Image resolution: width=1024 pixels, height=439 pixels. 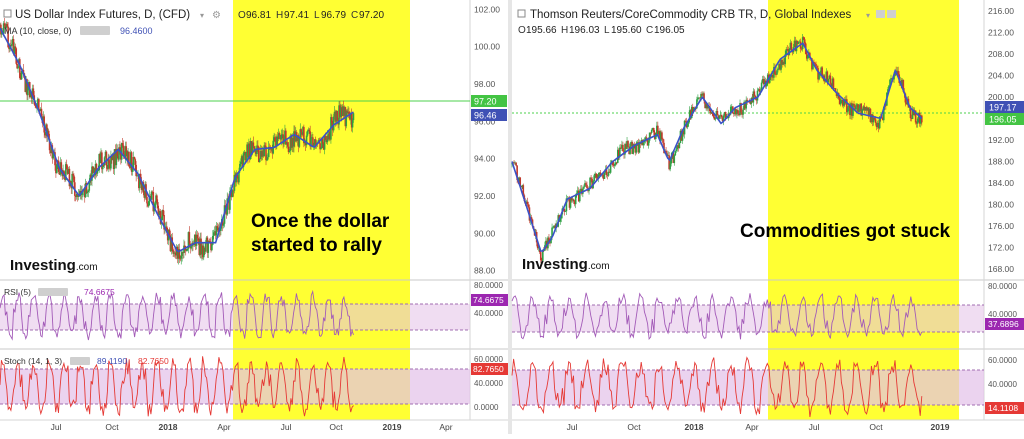 I want to click on left-settings-icon: ⚙, so click(x=216, y=15).